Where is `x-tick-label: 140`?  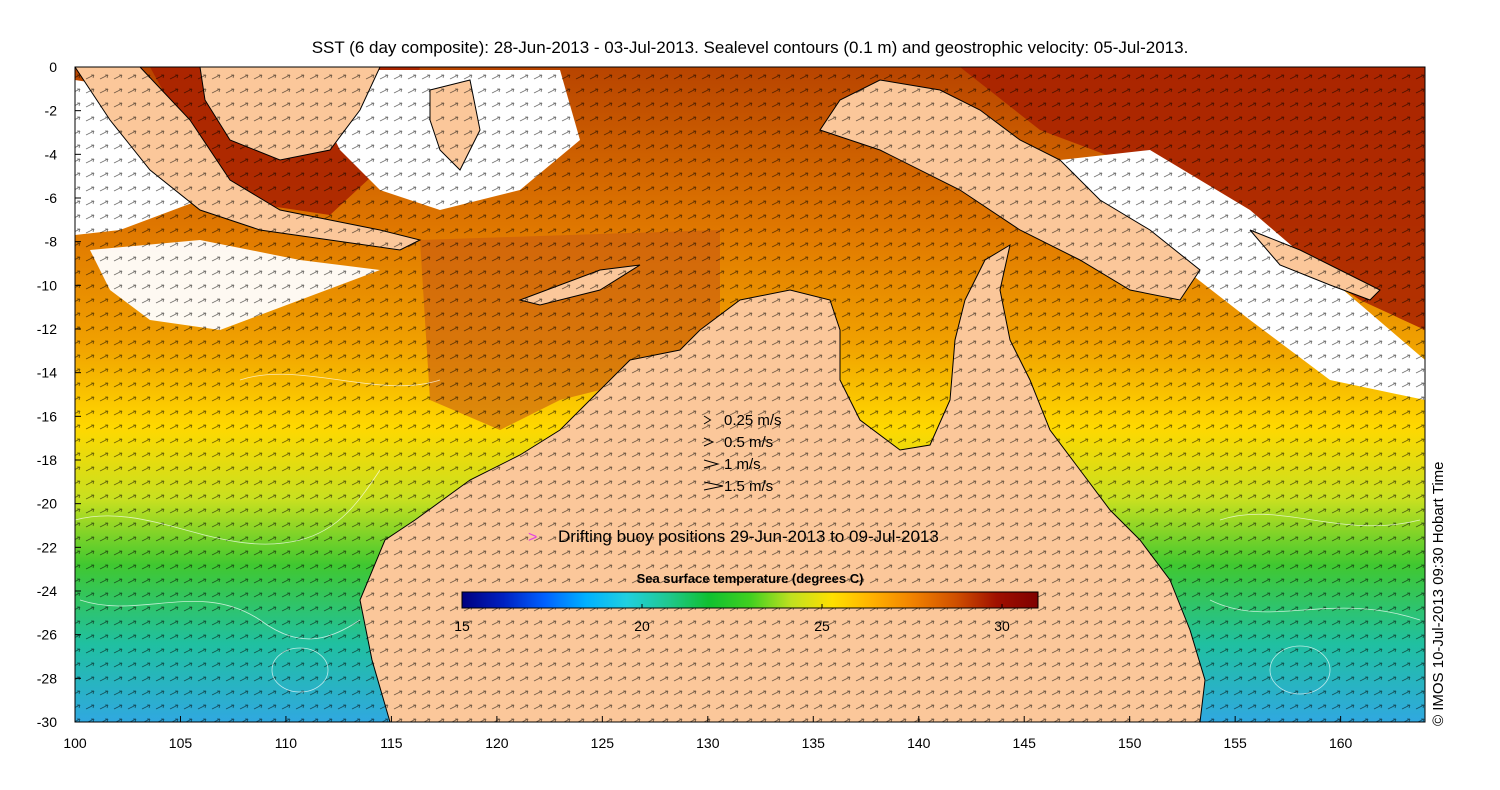
x-tick-label: 140 is located at coordinates (919, 743).